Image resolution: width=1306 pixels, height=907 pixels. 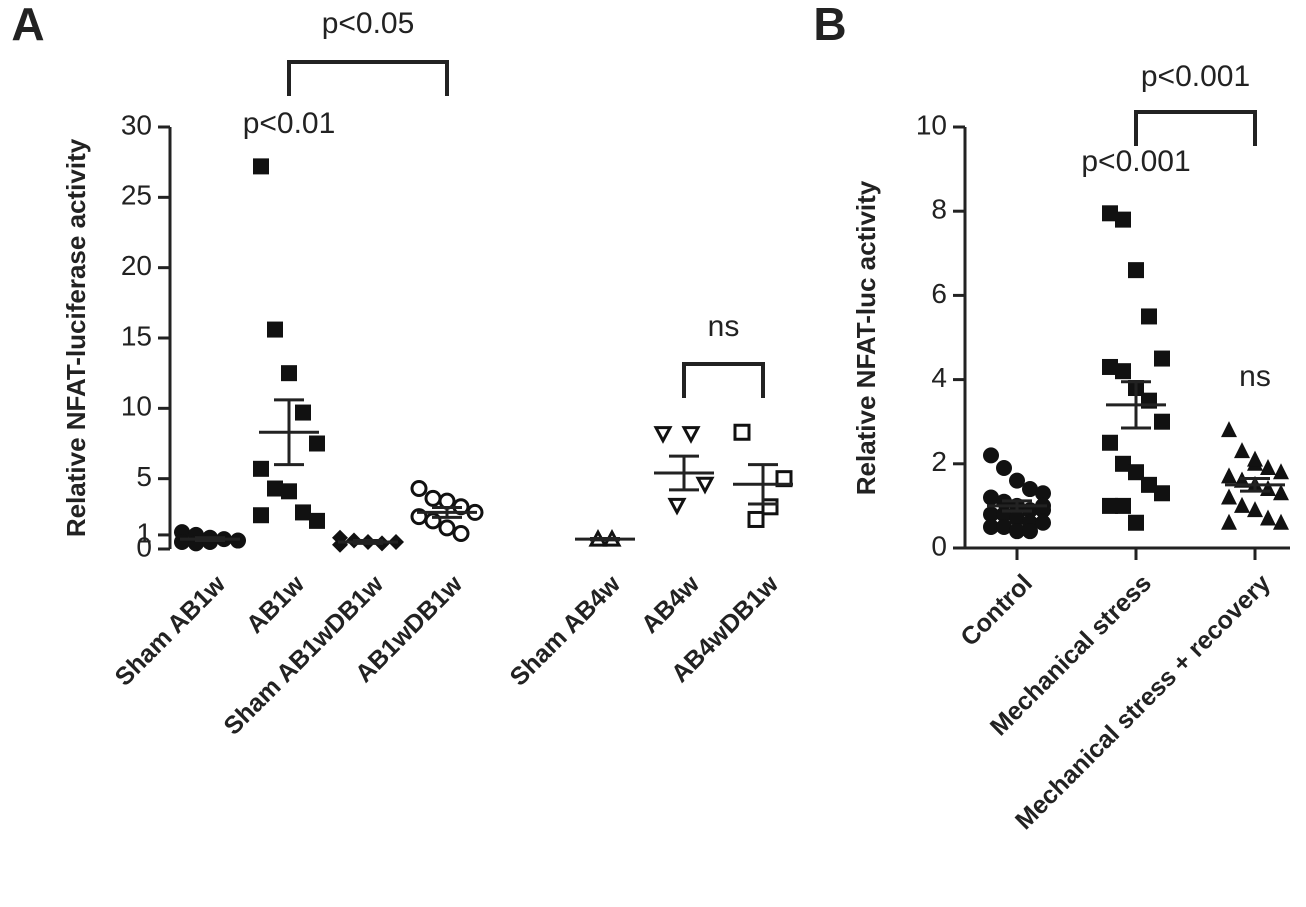 What do you see at coordinates (939, 377) in the screenshot?
I see `y-tick-label: 4` at bounding box center [939, 377].